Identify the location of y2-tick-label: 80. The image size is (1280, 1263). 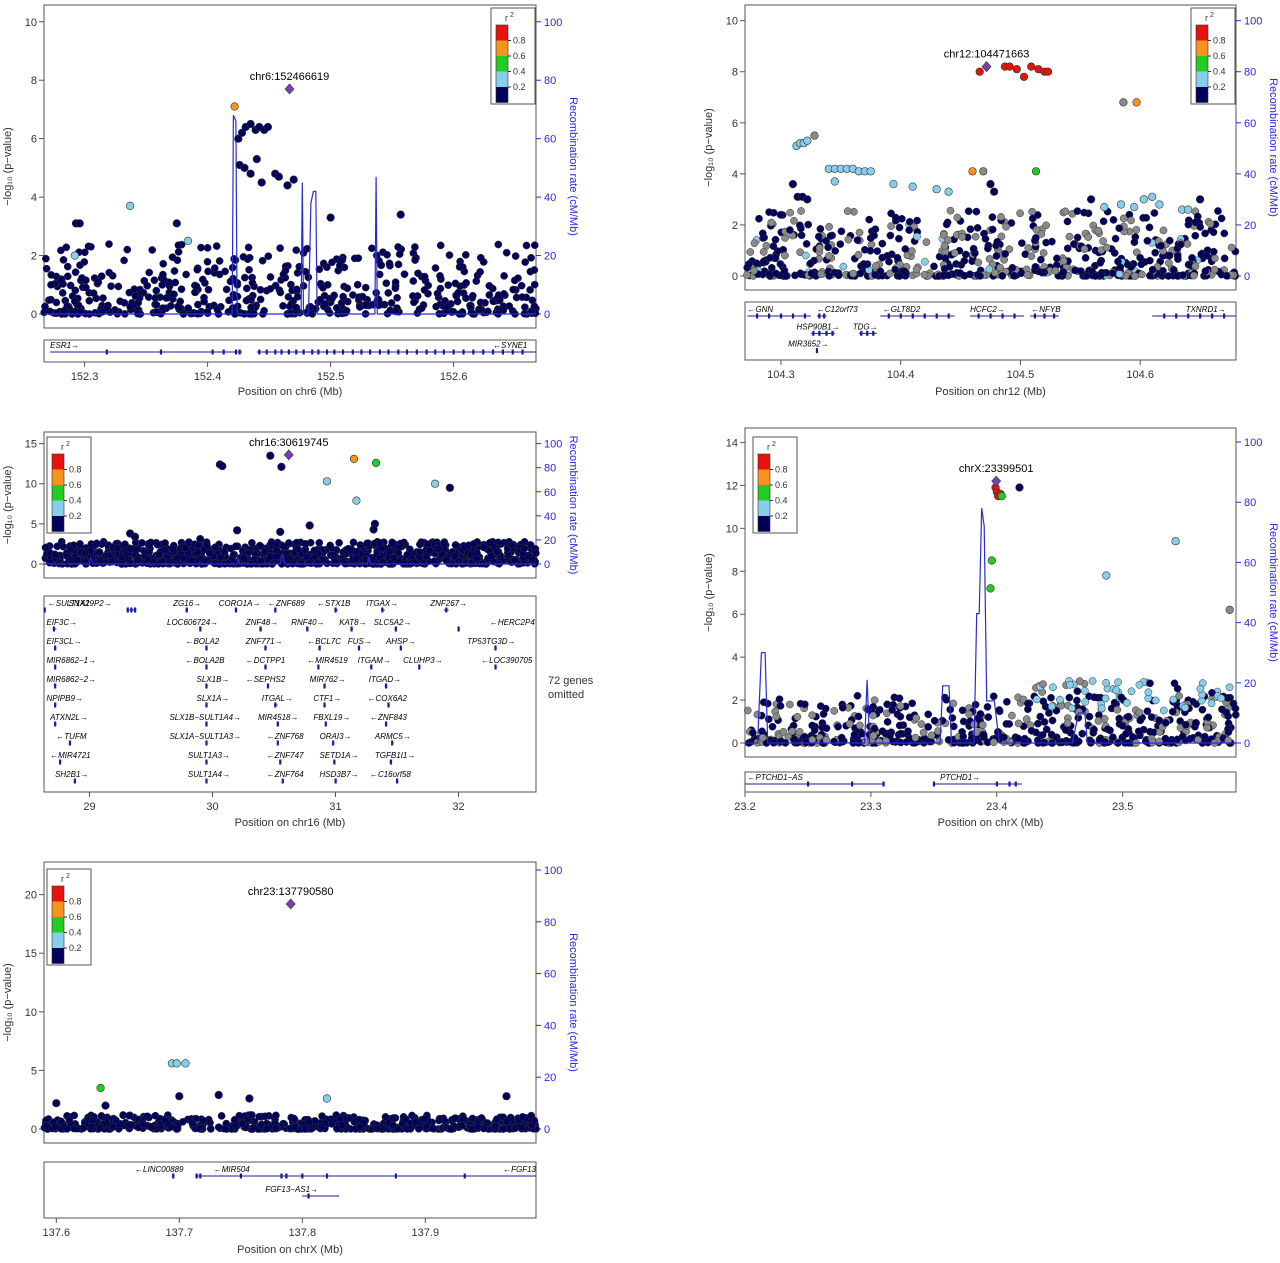
(550, 469).